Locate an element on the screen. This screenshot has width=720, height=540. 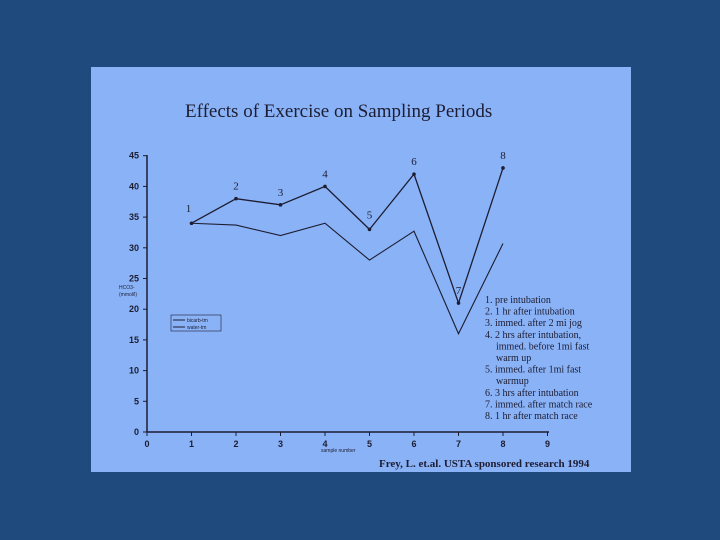
legend: bicarb-tm water-tm is located at coordinates (196, 323).